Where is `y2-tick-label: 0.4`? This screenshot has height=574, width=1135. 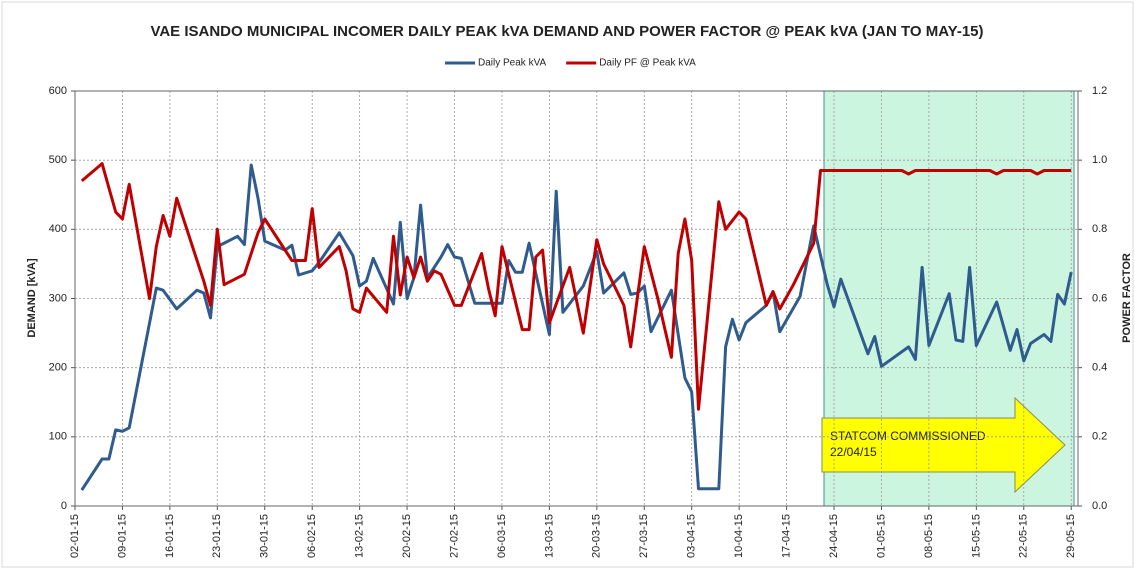
y2-tick-label: 0.4 is located at coordinates (1099, 368).